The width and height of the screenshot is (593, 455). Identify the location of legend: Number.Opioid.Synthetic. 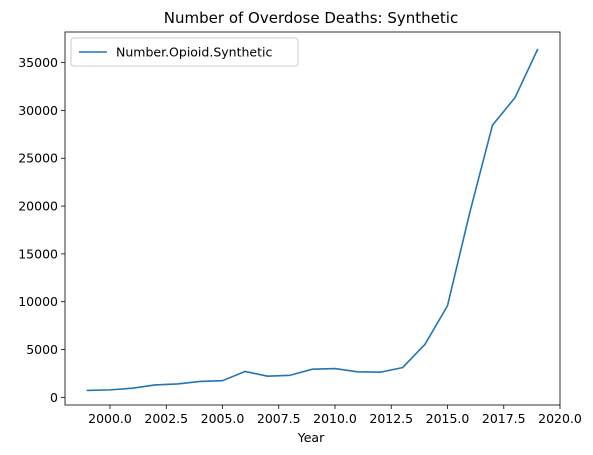
(184, 52).